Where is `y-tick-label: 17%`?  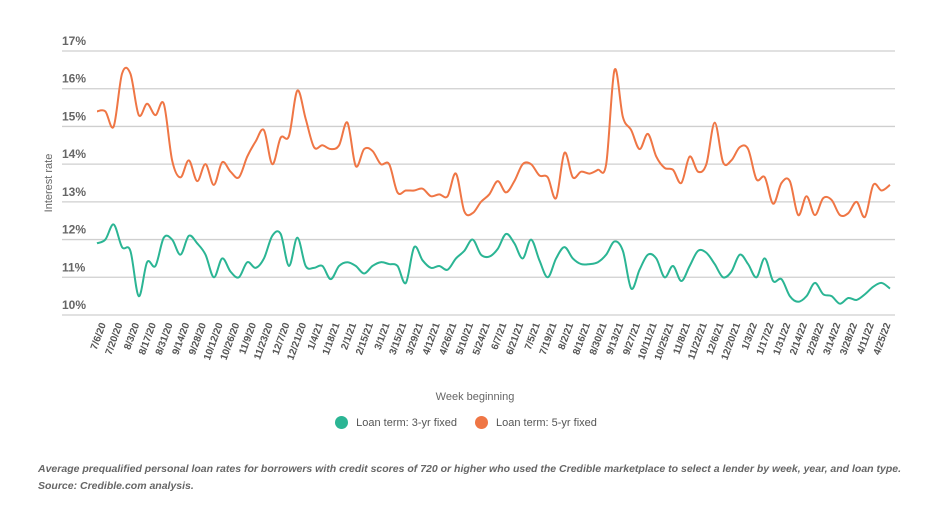 y-tick-label: 17% is located at coordinates (74, 41).